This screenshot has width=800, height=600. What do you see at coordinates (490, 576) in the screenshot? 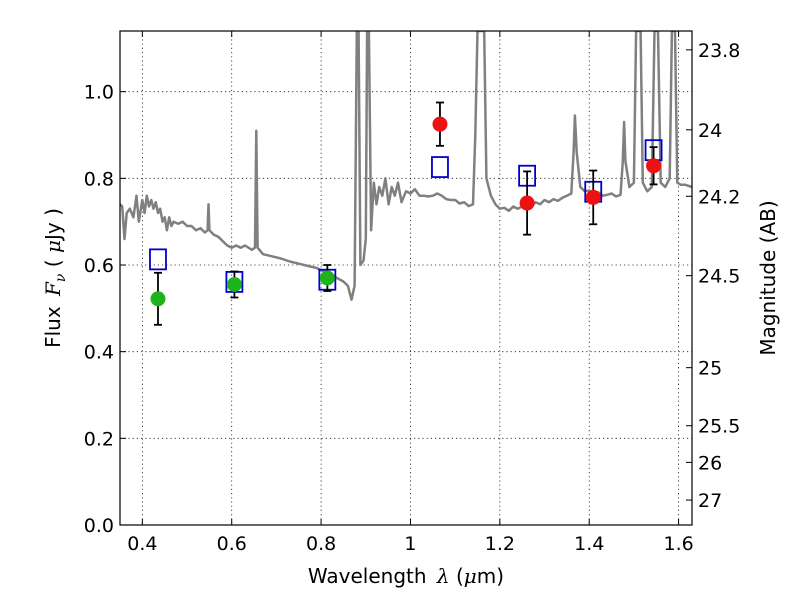
I see `x-axis-label-unit-rest: m)` at bounding box center [490, 576].